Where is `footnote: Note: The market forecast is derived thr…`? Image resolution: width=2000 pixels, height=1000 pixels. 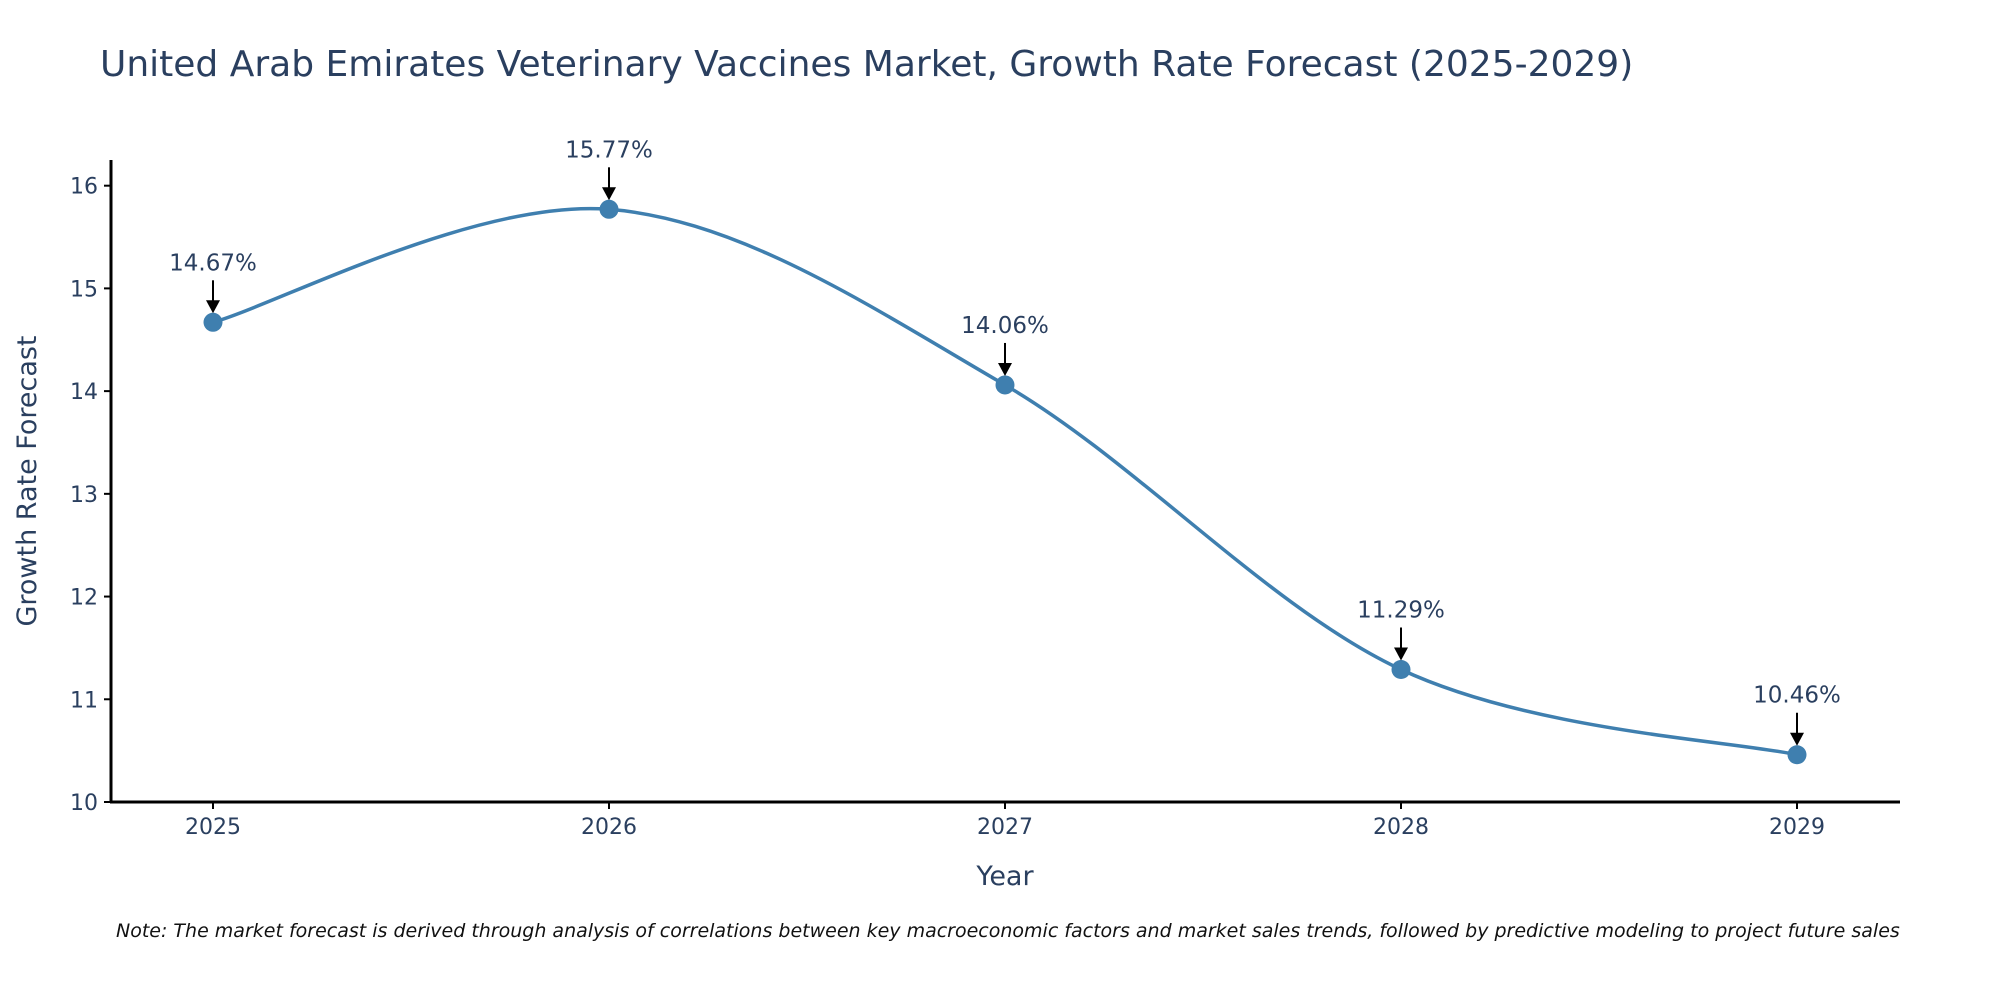
footnote: Note: The market forecast is derived thr… is located at coordinates (1008, 931).